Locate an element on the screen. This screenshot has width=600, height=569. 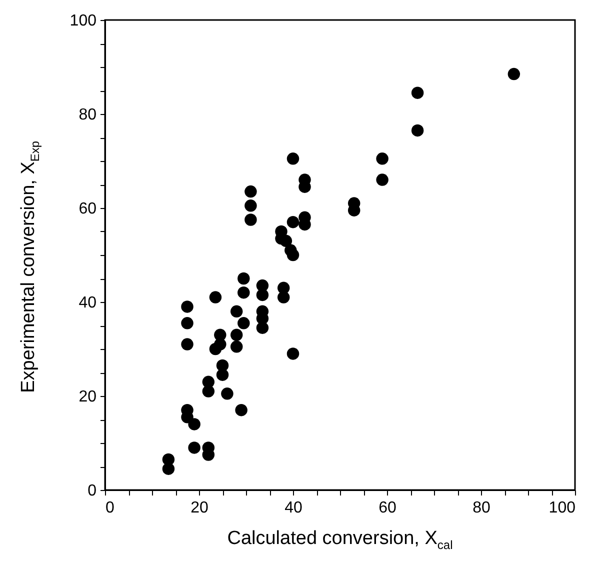
x-tick-label: 40 is located at coordinates (293, 508).